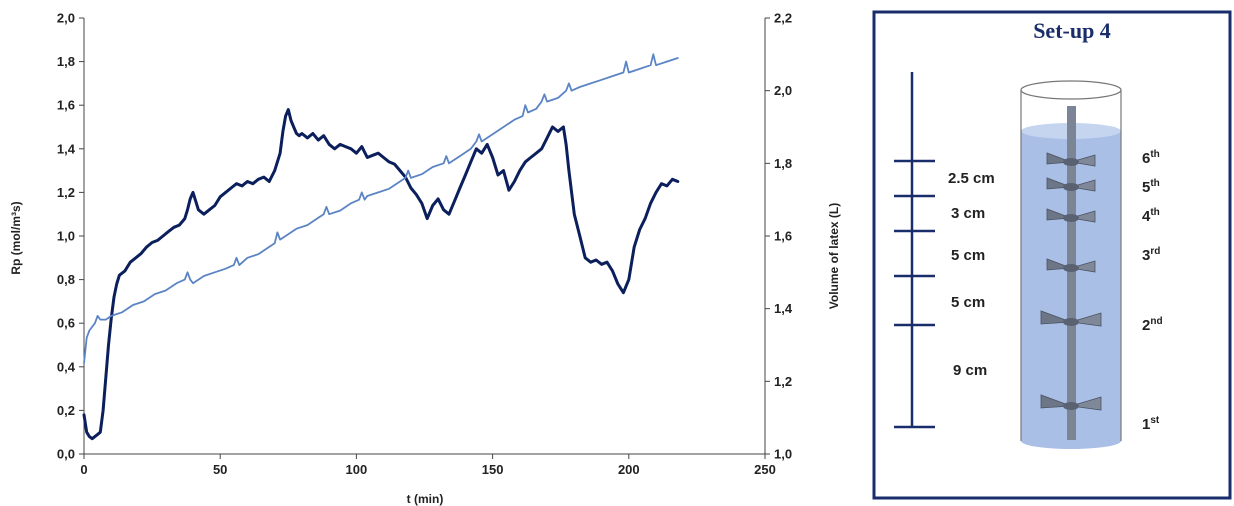 The image size is (1234, 506). I want to click on x-tick-label: 200, so click(629, 469).